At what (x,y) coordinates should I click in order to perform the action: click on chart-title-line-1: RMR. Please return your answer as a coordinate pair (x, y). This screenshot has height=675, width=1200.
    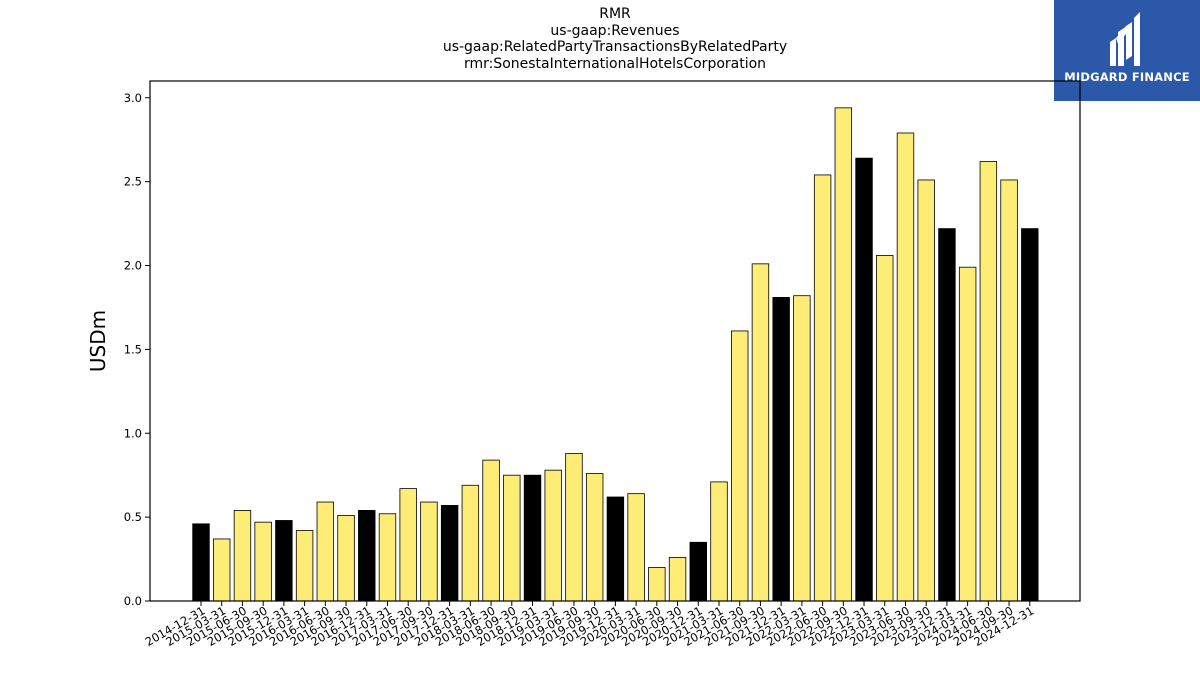
    Looking at the image, I should click on (615, 14).